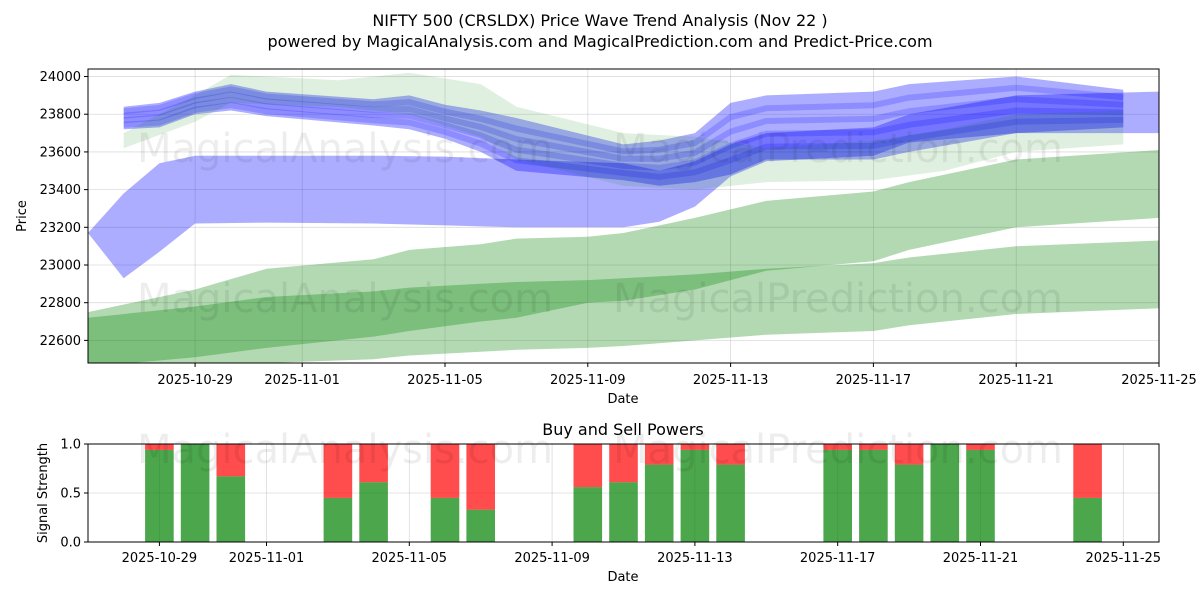  What do you see at coordinates (588, 380) in the screenshot?
I see `price-x-tick-label: 2025-11-09` at bounding box center [588, 380].